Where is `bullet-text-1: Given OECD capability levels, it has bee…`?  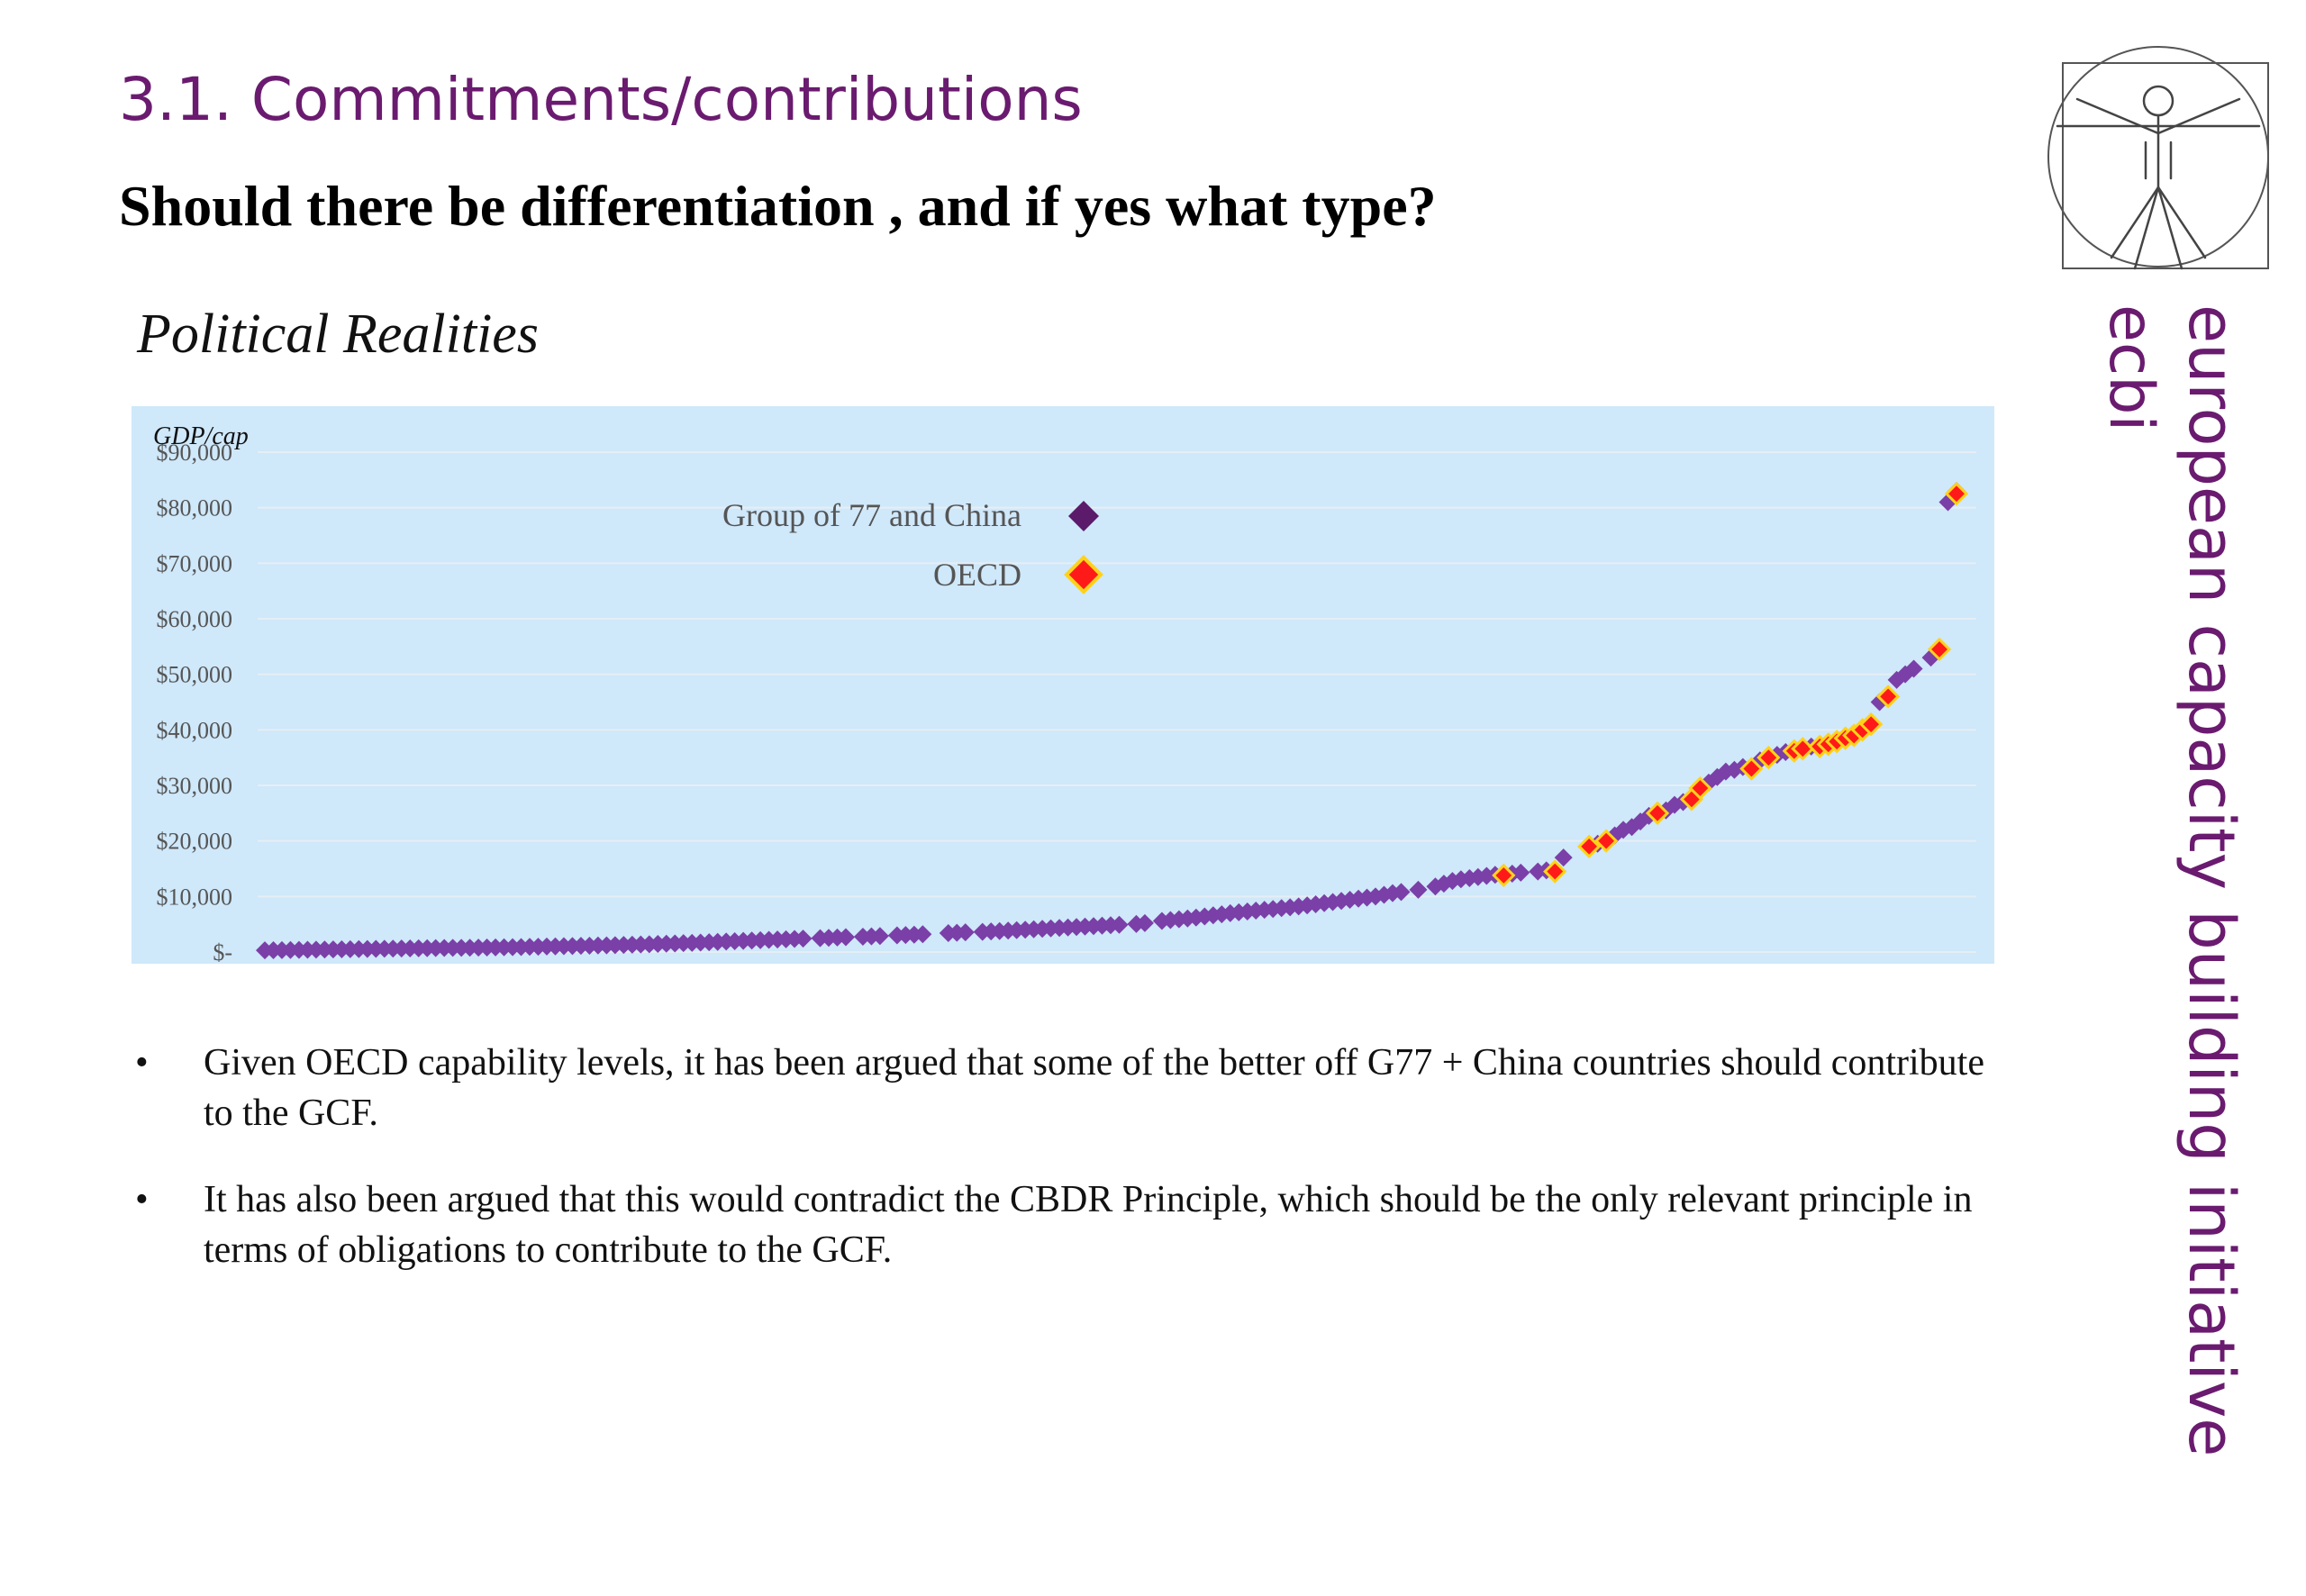
bullet-text-1: Given OECD capability levels, it has bee… is located at coordinates (1094, 1088).